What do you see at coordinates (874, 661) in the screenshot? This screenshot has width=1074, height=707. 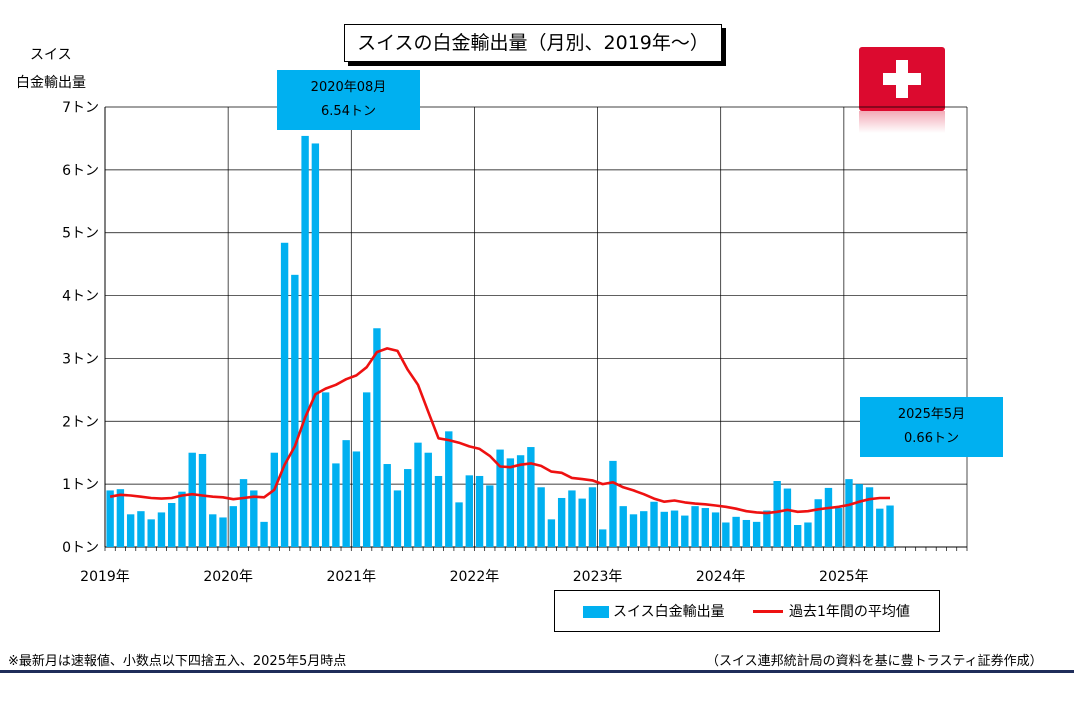 I see `source-note: （スイス連邦統計局の資料を基に豊トラスティ証券作成）` at bounding box center [874, 661].